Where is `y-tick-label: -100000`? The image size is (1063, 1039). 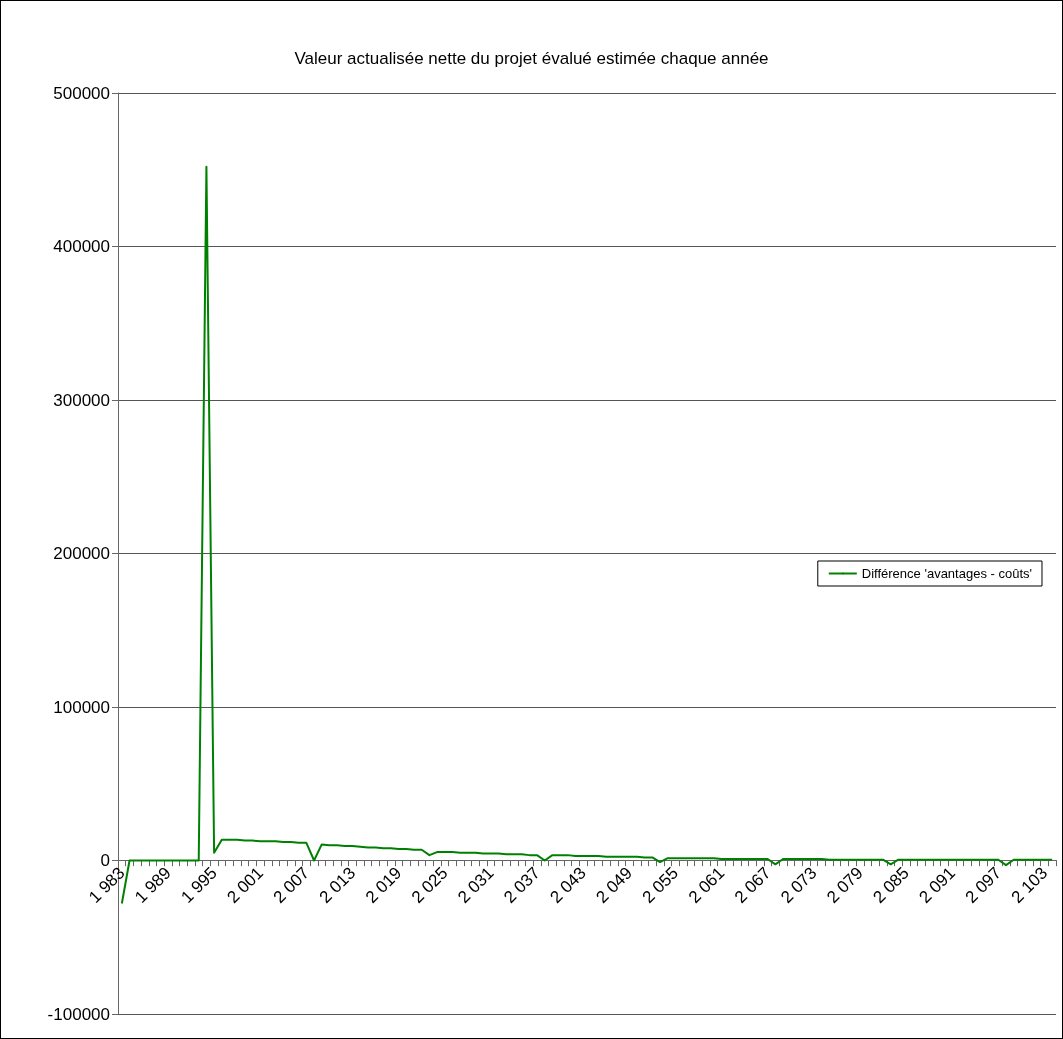
y-tick-label: -100000 is located at coordinates (78, 1014).